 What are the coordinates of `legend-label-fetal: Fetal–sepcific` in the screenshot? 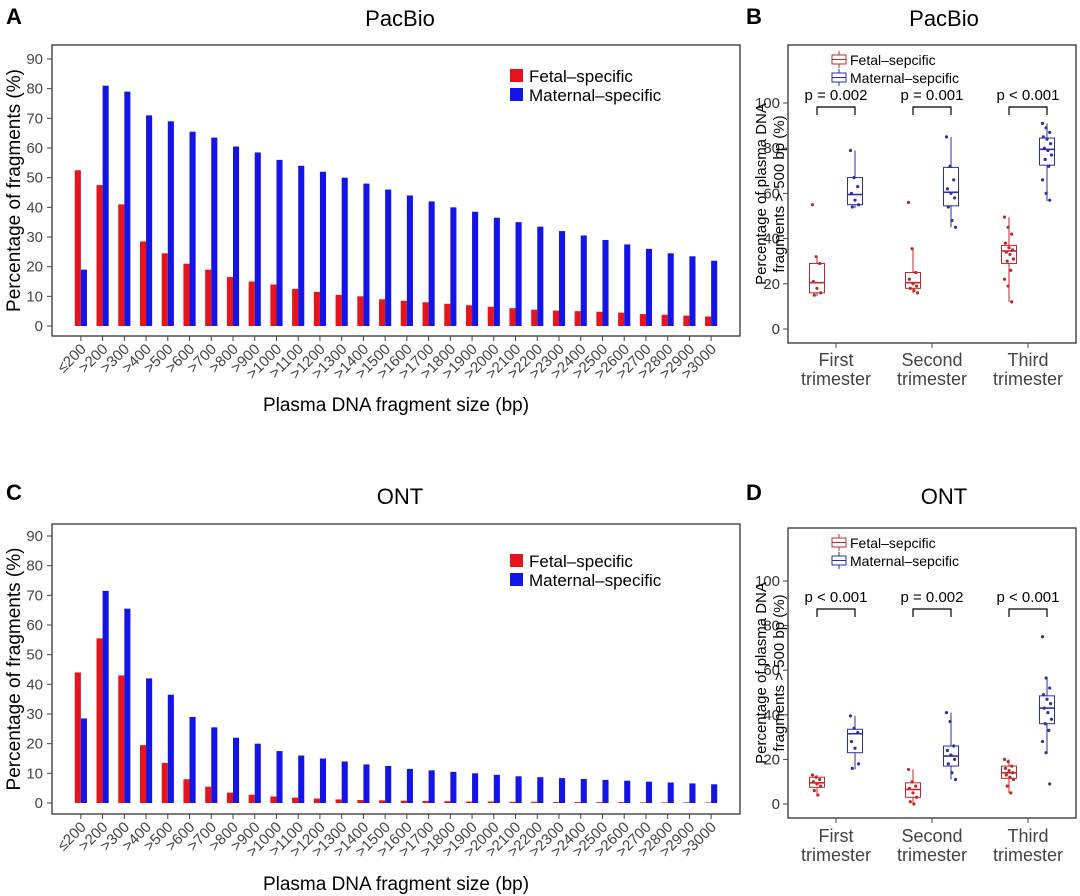 It's located at (893, 60).